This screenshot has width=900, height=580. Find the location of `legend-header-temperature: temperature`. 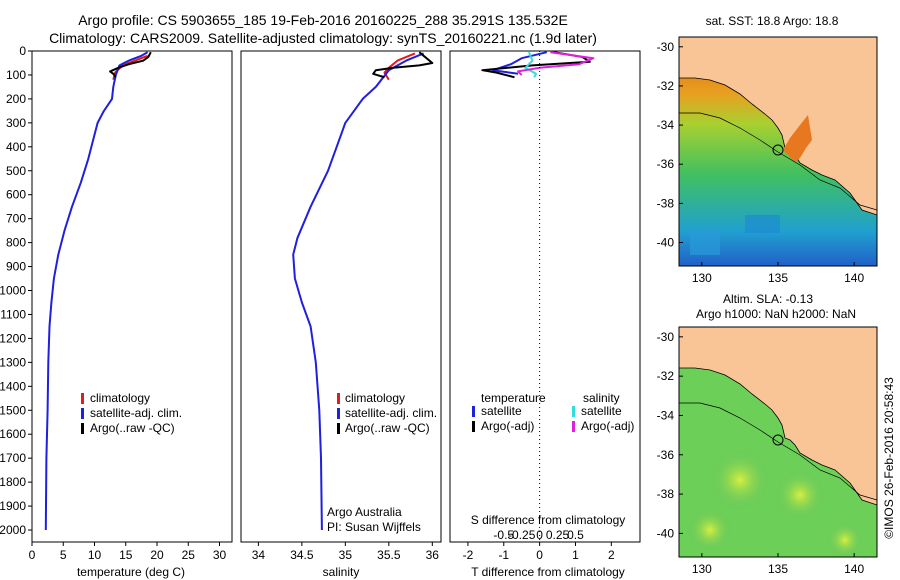

legend-header-temperature: temperature is located at coordinates (513, 398).